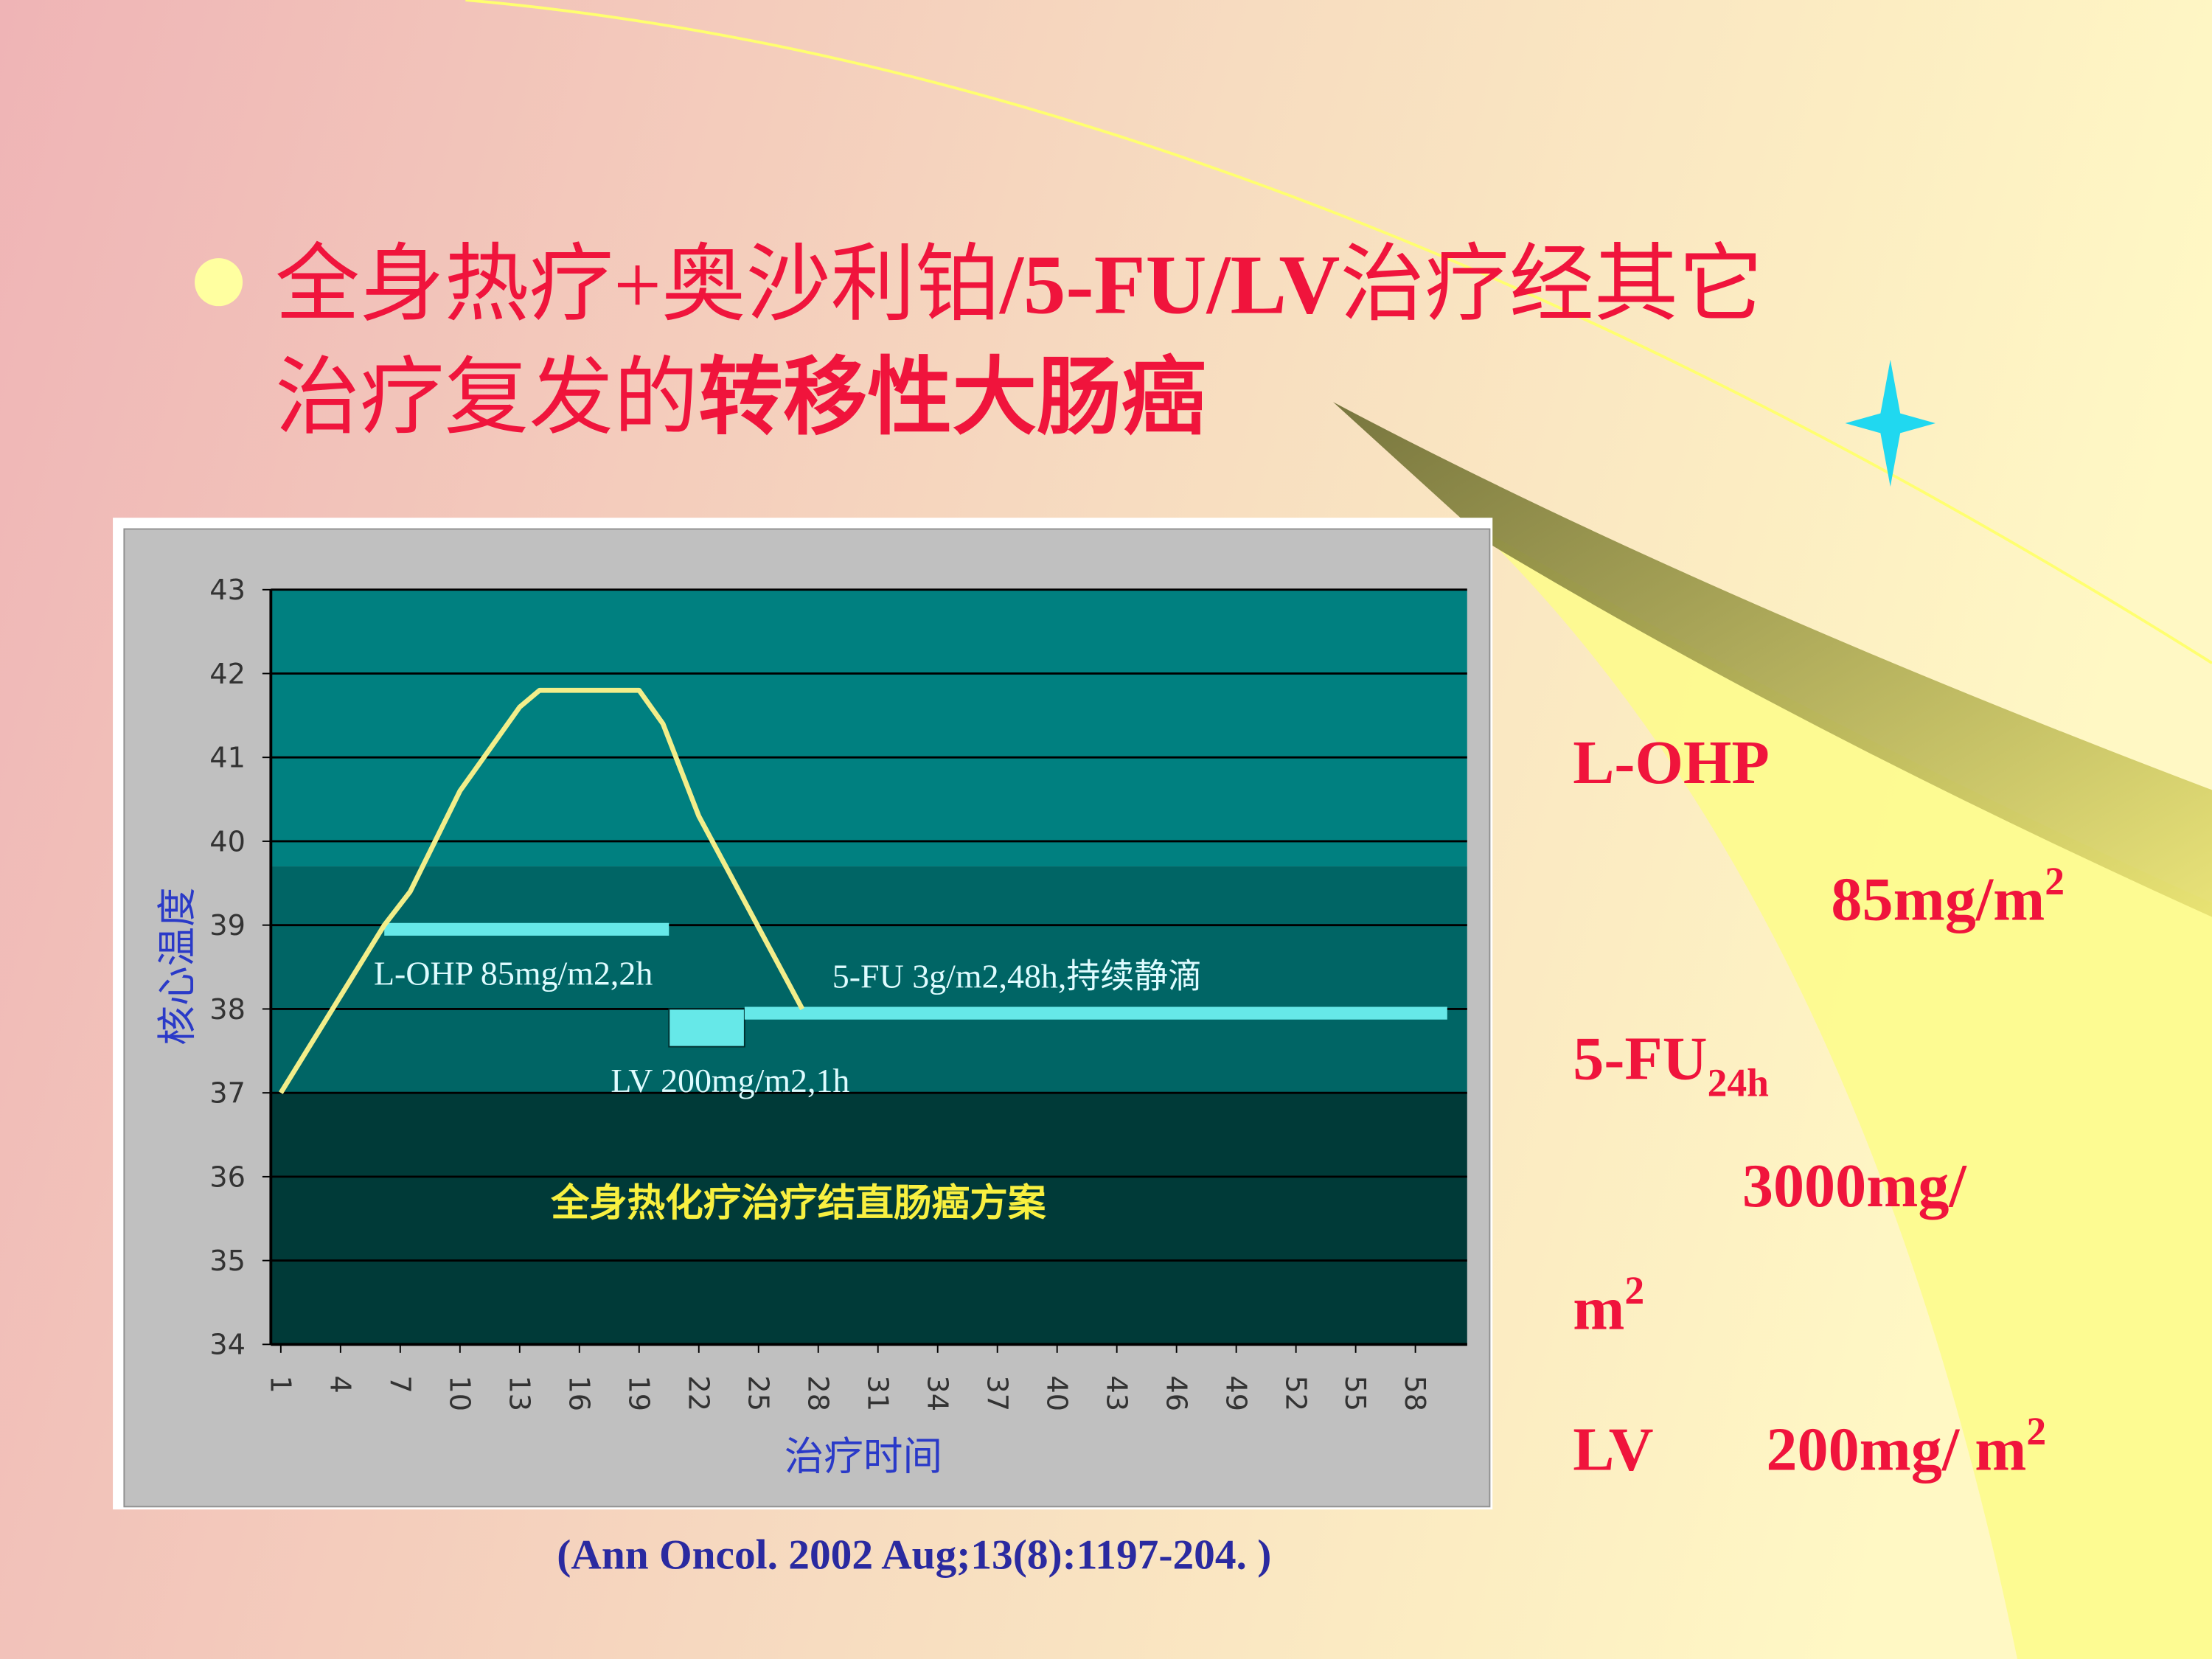  I want to click on dosing-note: LV, so click(1613, 1450).